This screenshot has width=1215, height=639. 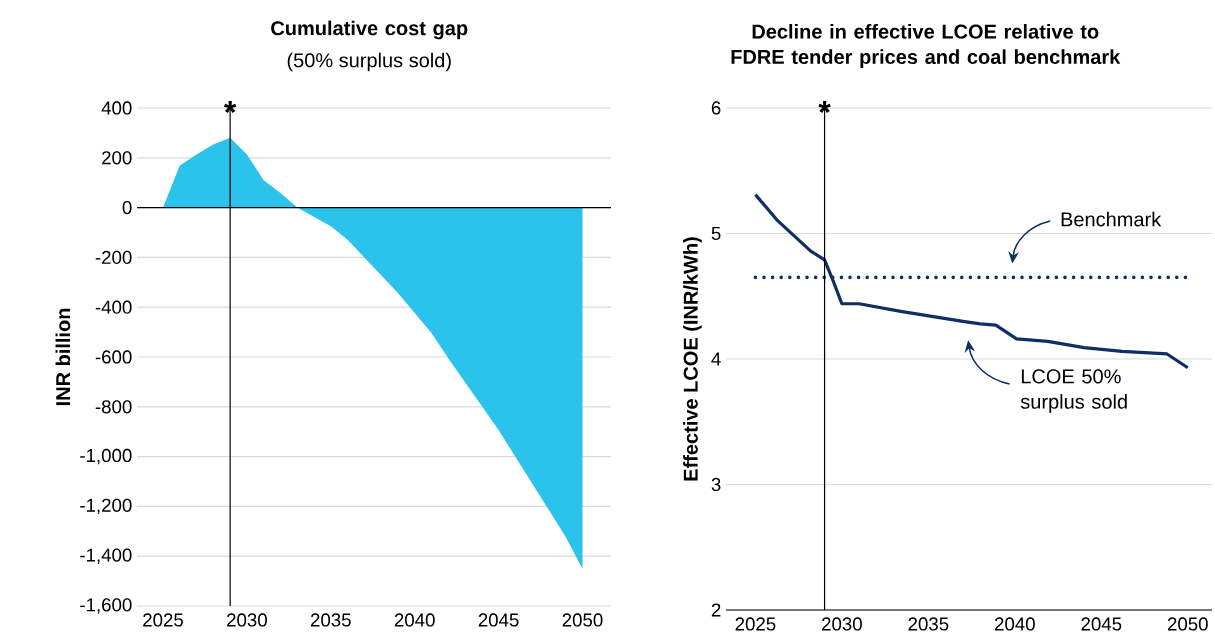 What do you see at coordinates (716, 484) in the screenshot?
I see `y-tick-label: 3` at bounding box center [716, 484].